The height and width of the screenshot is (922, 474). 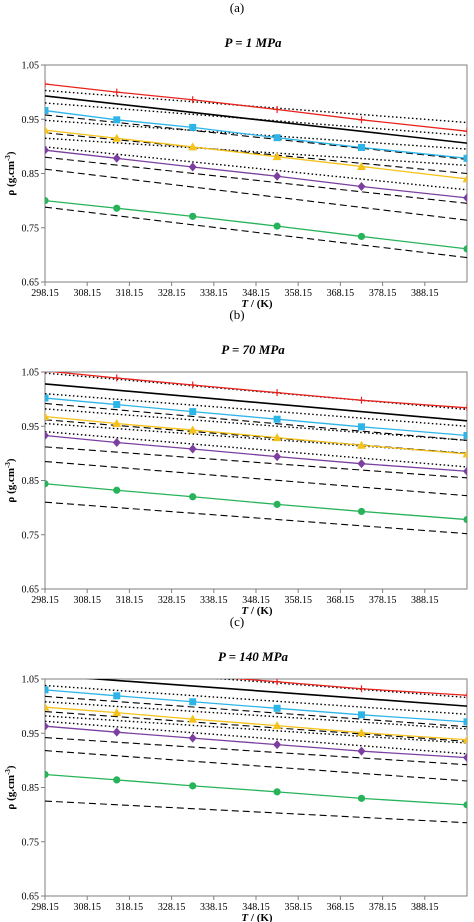 I want to click on panel-label: (a), so click(x=237, y=7).